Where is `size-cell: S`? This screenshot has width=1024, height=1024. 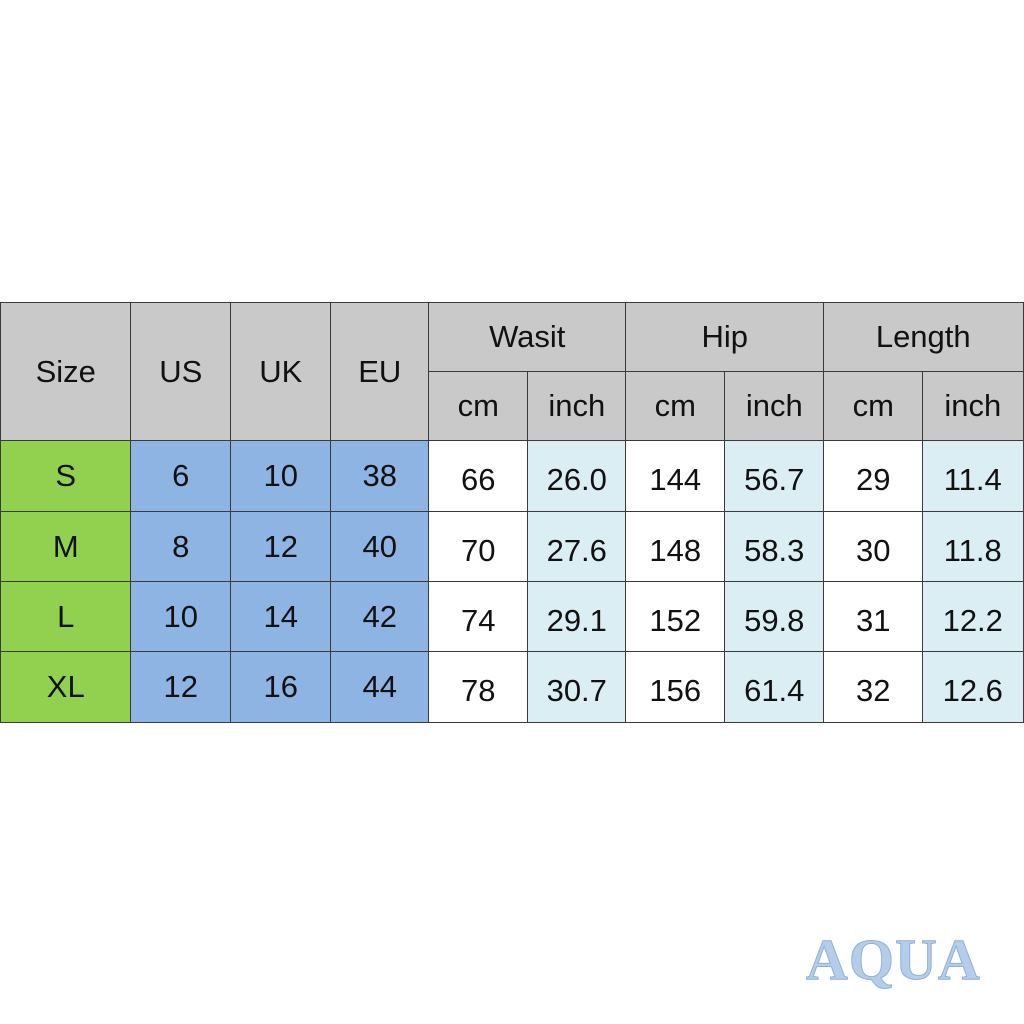 size-cell: S is located at coordinates (66, 476).